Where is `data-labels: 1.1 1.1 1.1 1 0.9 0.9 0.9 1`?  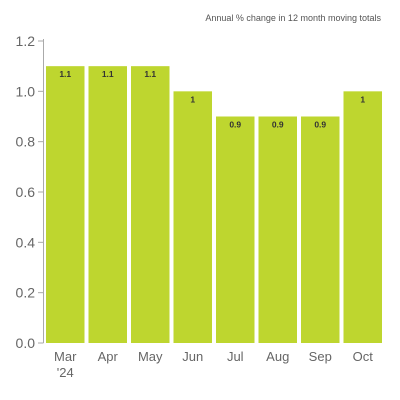 data-labels: 1.1 1.1 1.1 1 0.9 0.9 0.9 1 is located at coordinates (212, 99).